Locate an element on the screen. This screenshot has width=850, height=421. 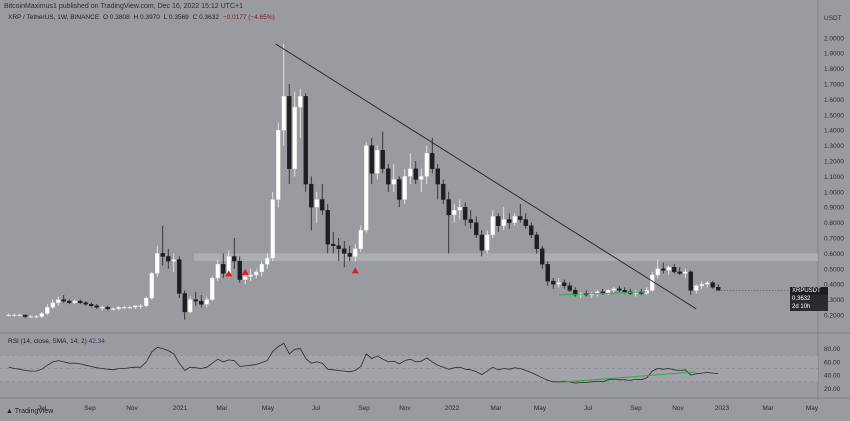
rsi-divergence-line is located at coordinates (627, 377).